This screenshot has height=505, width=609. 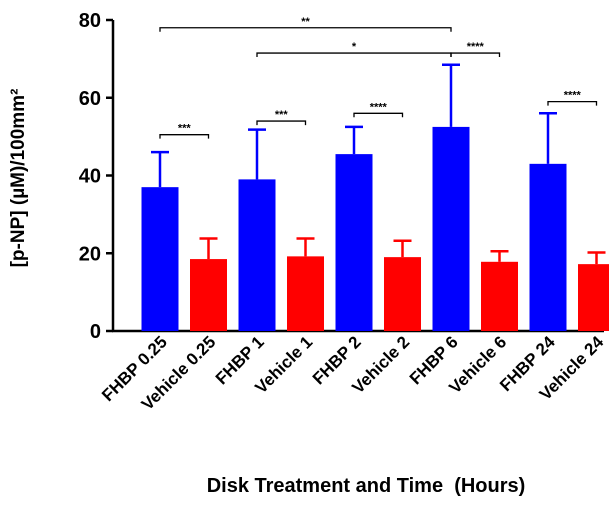 What do you see at coordinates (90, 99) in the screenshot?
I see `y-tick-label: 60` at bounding box center [90, 99].